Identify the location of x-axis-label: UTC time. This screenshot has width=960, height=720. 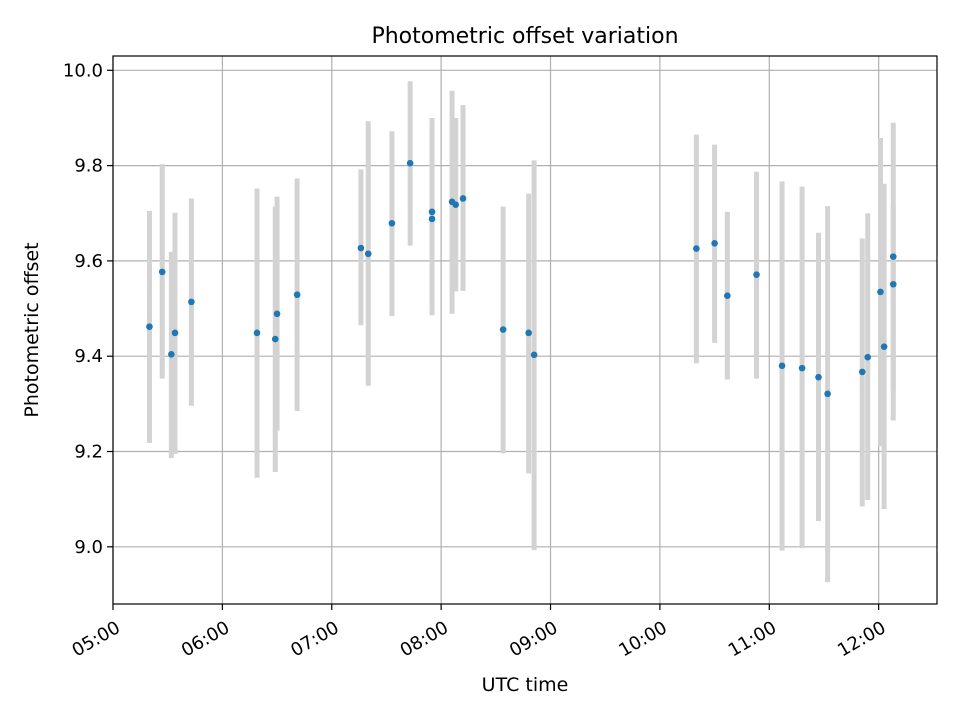
(525, 685).